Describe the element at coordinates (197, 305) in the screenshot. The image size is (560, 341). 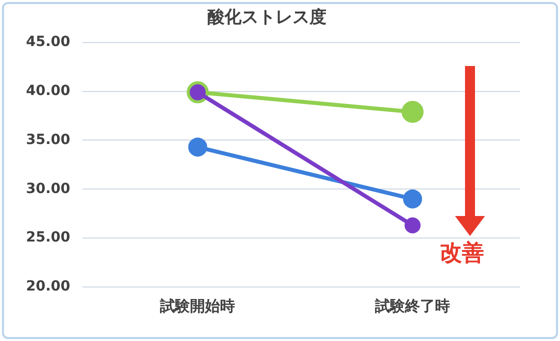
I see `x-tick-label: 試験開始時` at that location.